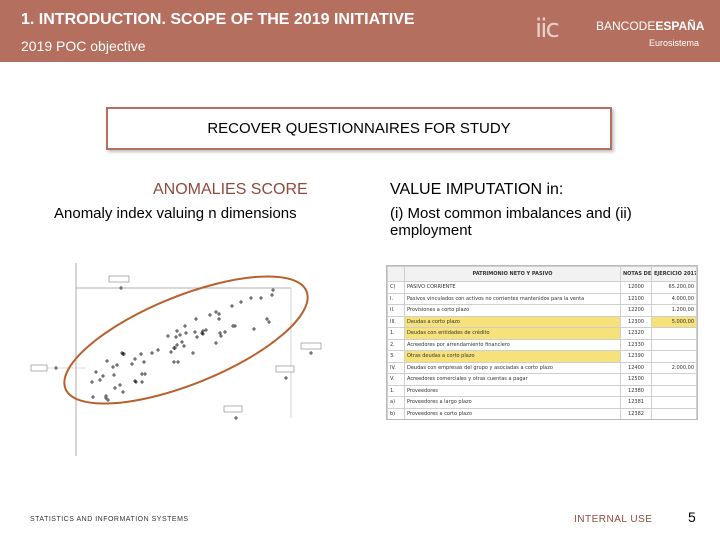  I want to click on bs-row-num: C), so click(396, 287).